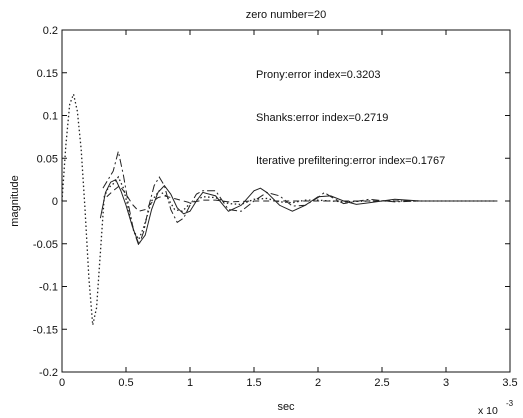 The width and height of the screenshot is (523, 418). What do you see at coordinates (48, 373) in the screenshot?
I see `y-tick-label: -0.2` at bounding box center [48, 373].